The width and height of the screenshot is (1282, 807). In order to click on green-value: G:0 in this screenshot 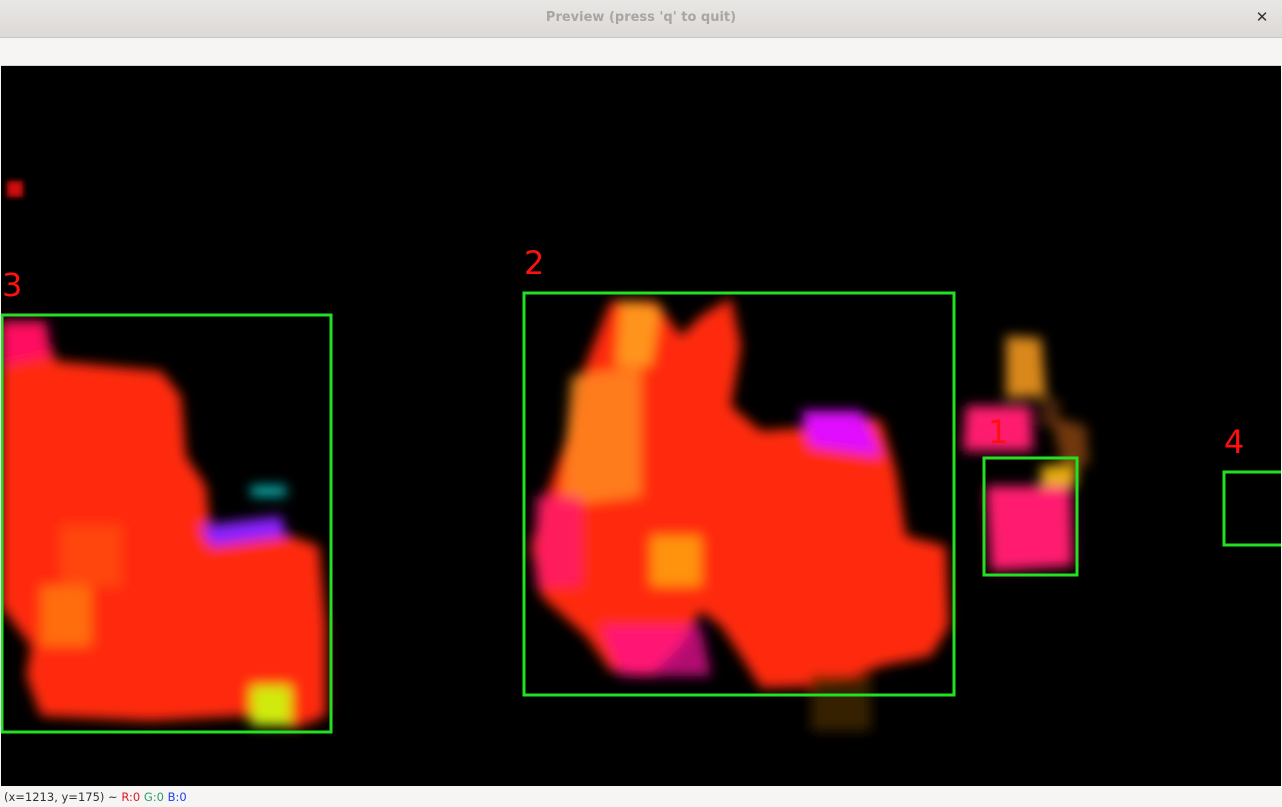, I will do `click(153, 797)`.